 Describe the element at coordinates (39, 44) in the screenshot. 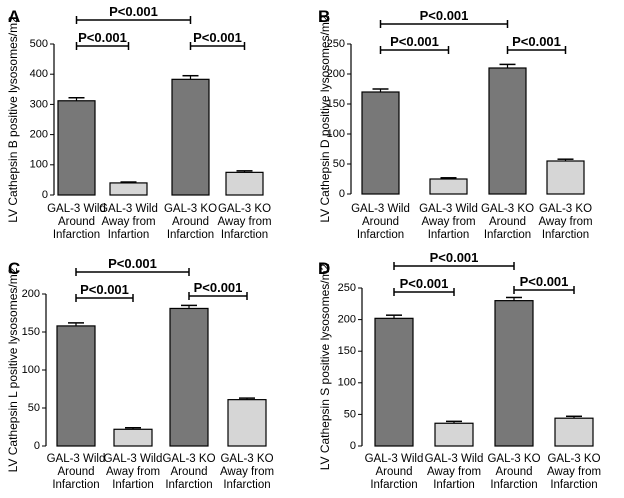

I see `y-tick-label: 500` at that location.